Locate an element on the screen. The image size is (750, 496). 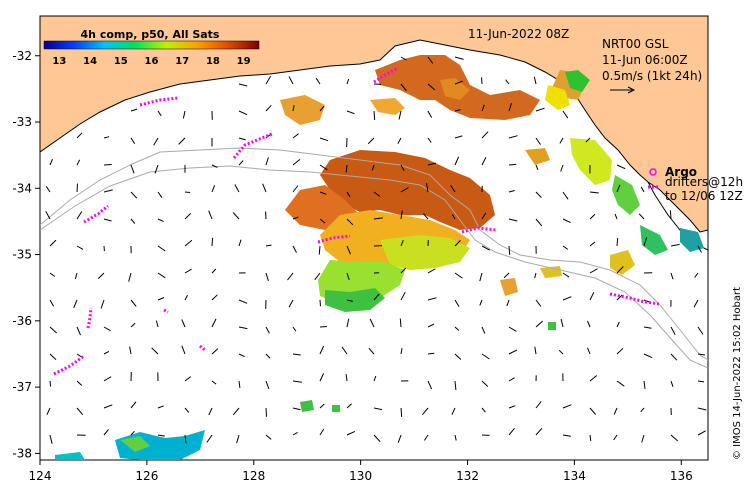
x-tick-label: 130 is located at coordinates (360, 476).